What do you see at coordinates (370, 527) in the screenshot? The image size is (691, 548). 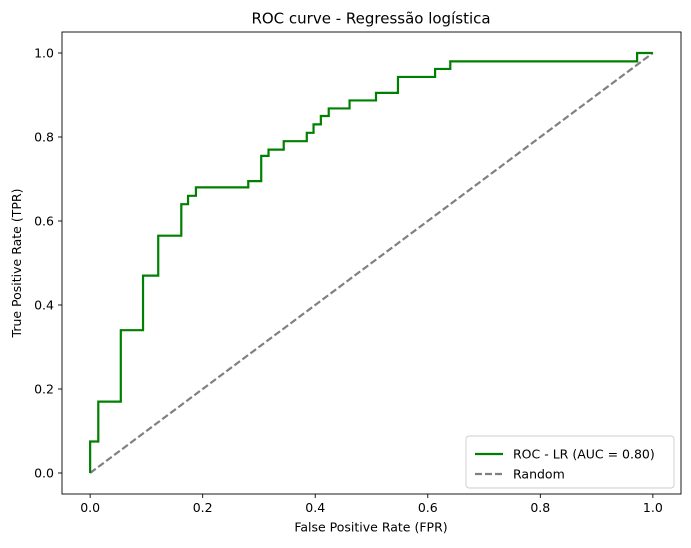 I see `x-axis-label: False Positive Rate (FPR)` at bounding box center [370, 527].